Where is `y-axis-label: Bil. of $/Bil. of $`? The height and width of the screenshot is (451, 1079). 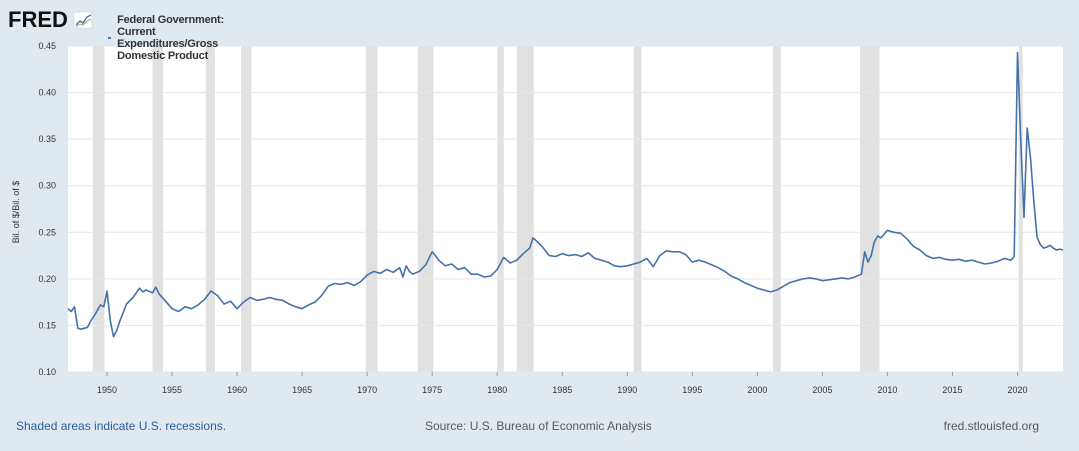
y-axis-label: Bil. of $/Bil. of $ is located at coordinates (16, 212).